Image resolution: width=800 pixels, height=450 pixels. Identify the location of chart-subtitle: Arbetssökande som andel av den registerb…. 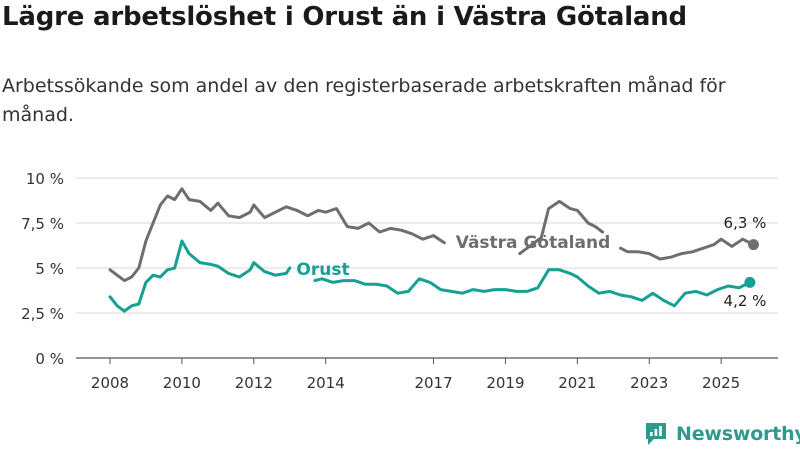
(364, 100).